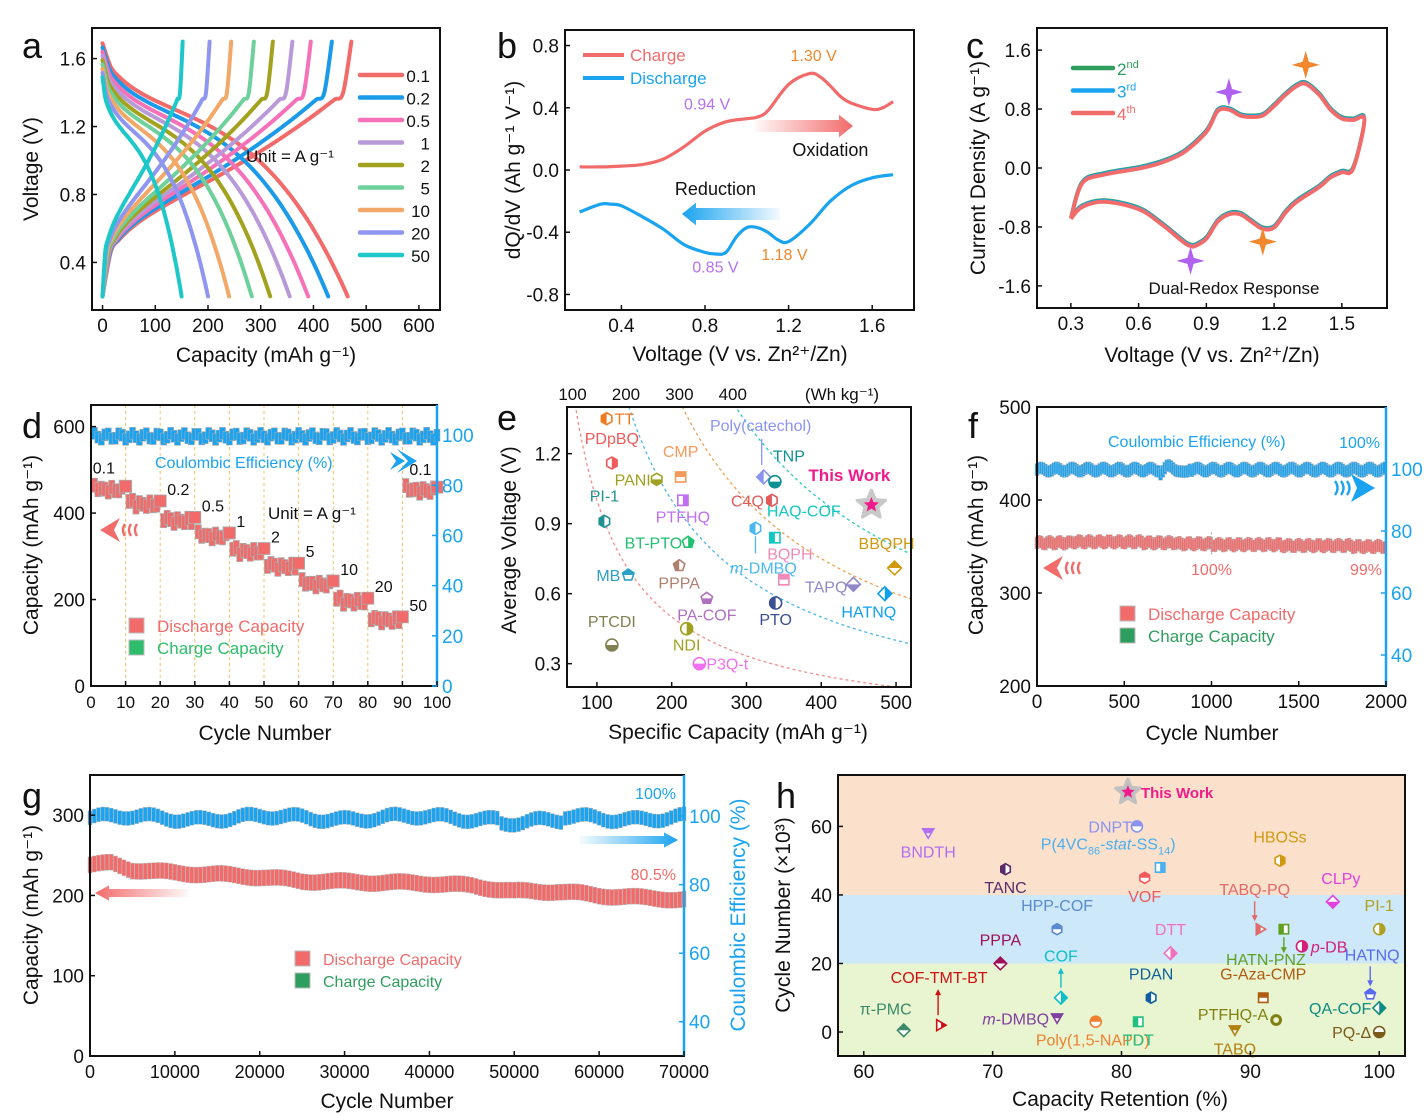 Image resolution: width=1427 pixels, height=1115 pixels. Describe the element at coordinates (1401, 532) in the screenshot. I see `y-right-tick-label: 80` at that location.